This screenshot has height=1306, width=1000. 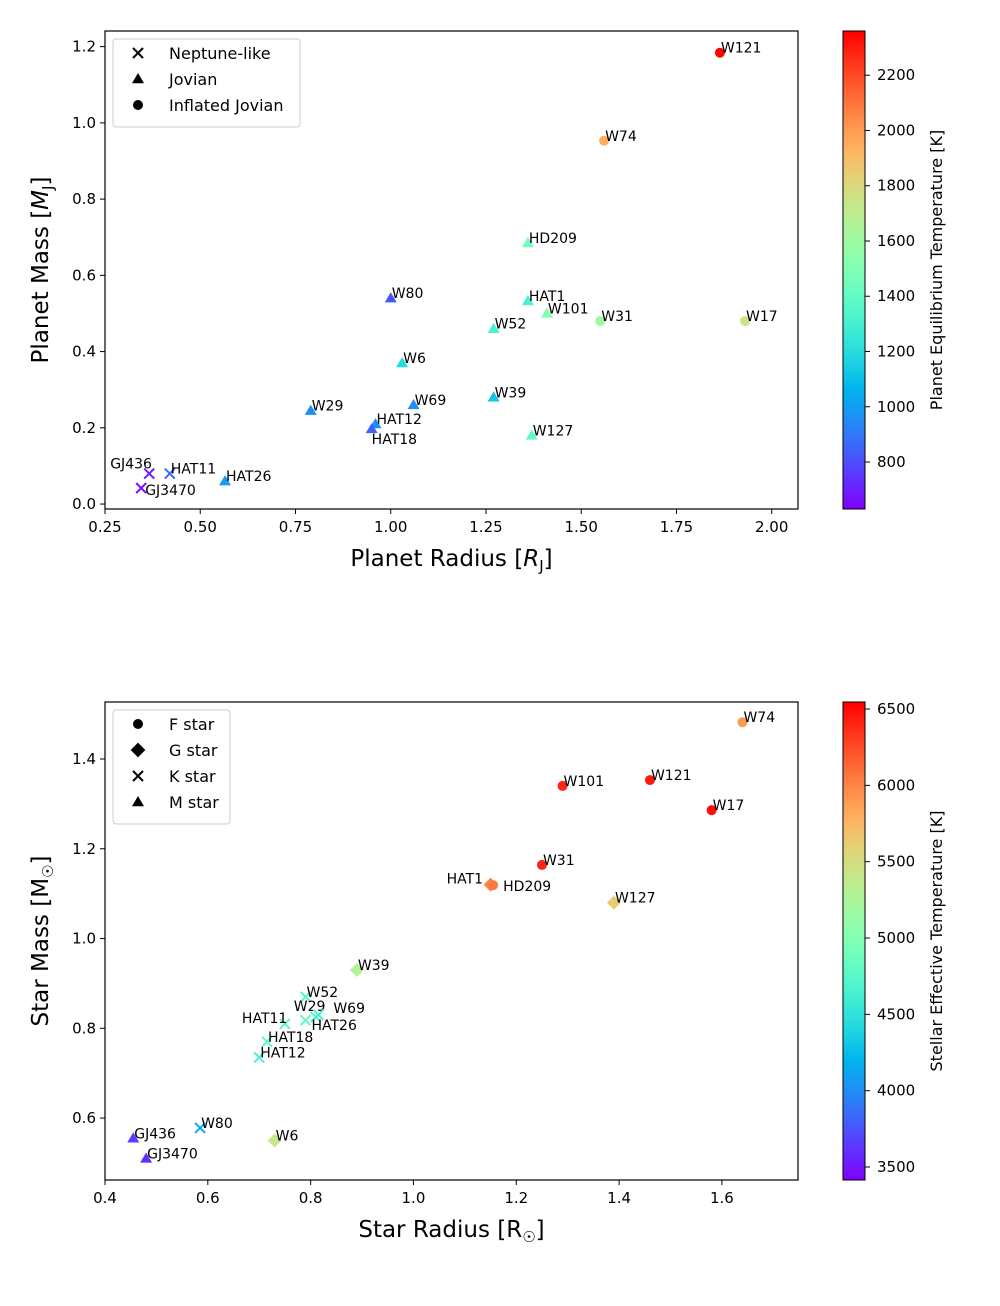 What do you see at coordinates (333, 1026) in the screenshot?
I see `point-label: HAT26` at bounding box center [333, 1026].